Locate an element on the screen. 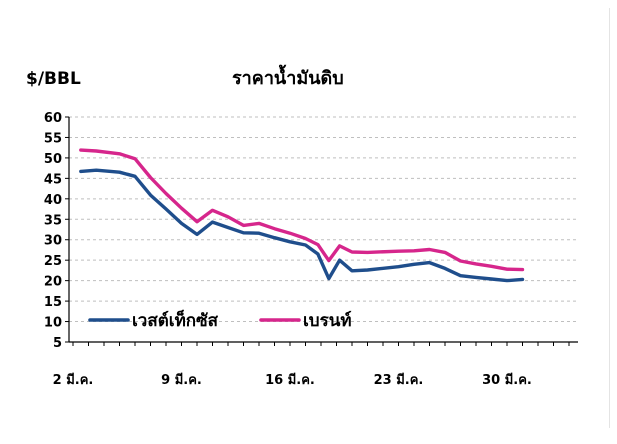 Image resolution: width=617 pixels, height=444 pixels. y-tick-label: 55 is located at coordinates (53, 138).